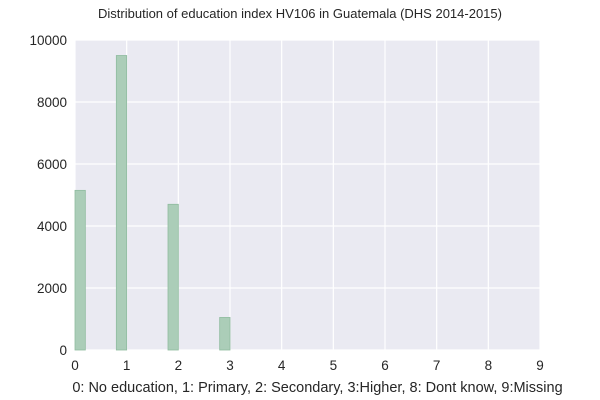 The width and height of the screenshot is (600, 400). Describe the element at coordinates (540, 365) in the screenshot. I see `x-tick-label: 9` at that location.